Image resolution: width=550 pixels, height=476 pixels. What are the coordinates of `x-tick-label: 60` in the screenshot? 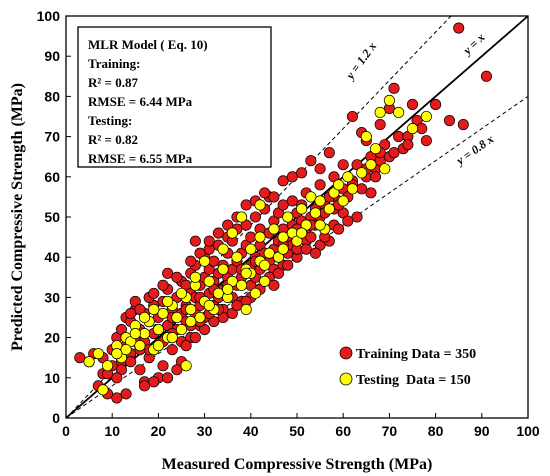 It's located at (343, 431).